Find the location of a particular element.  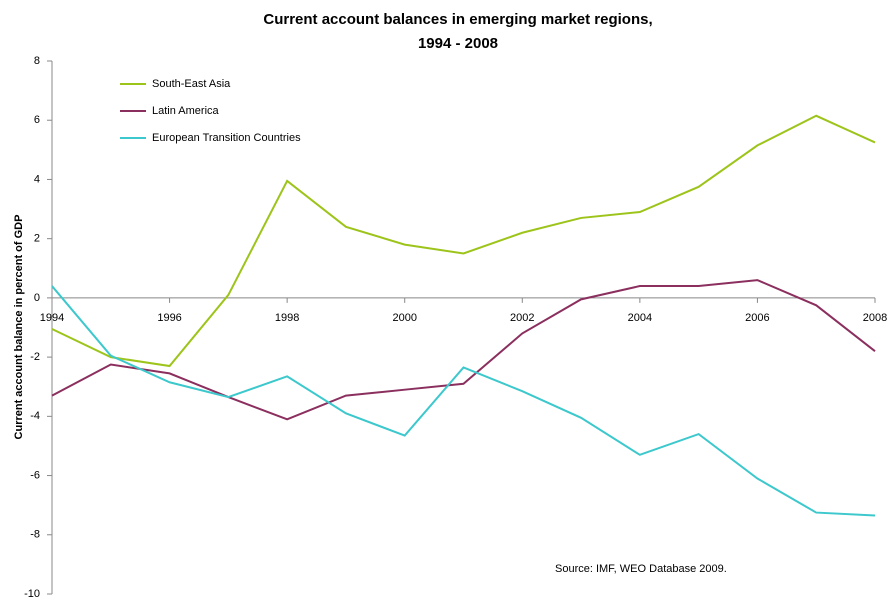

legend-label: Latin America is located at coordinates (186, 111).